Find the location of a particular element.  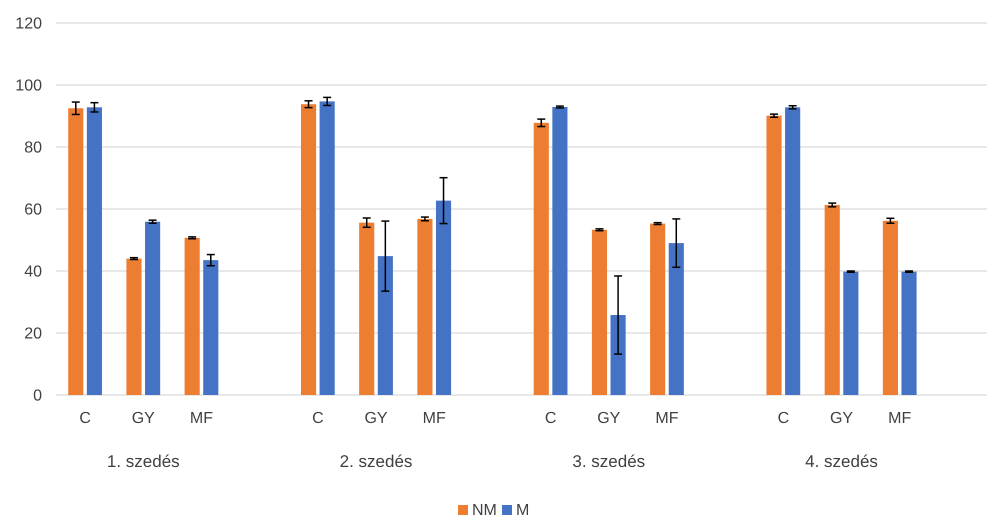

y-tick-label: 40 is located at coordinates (33, 272).